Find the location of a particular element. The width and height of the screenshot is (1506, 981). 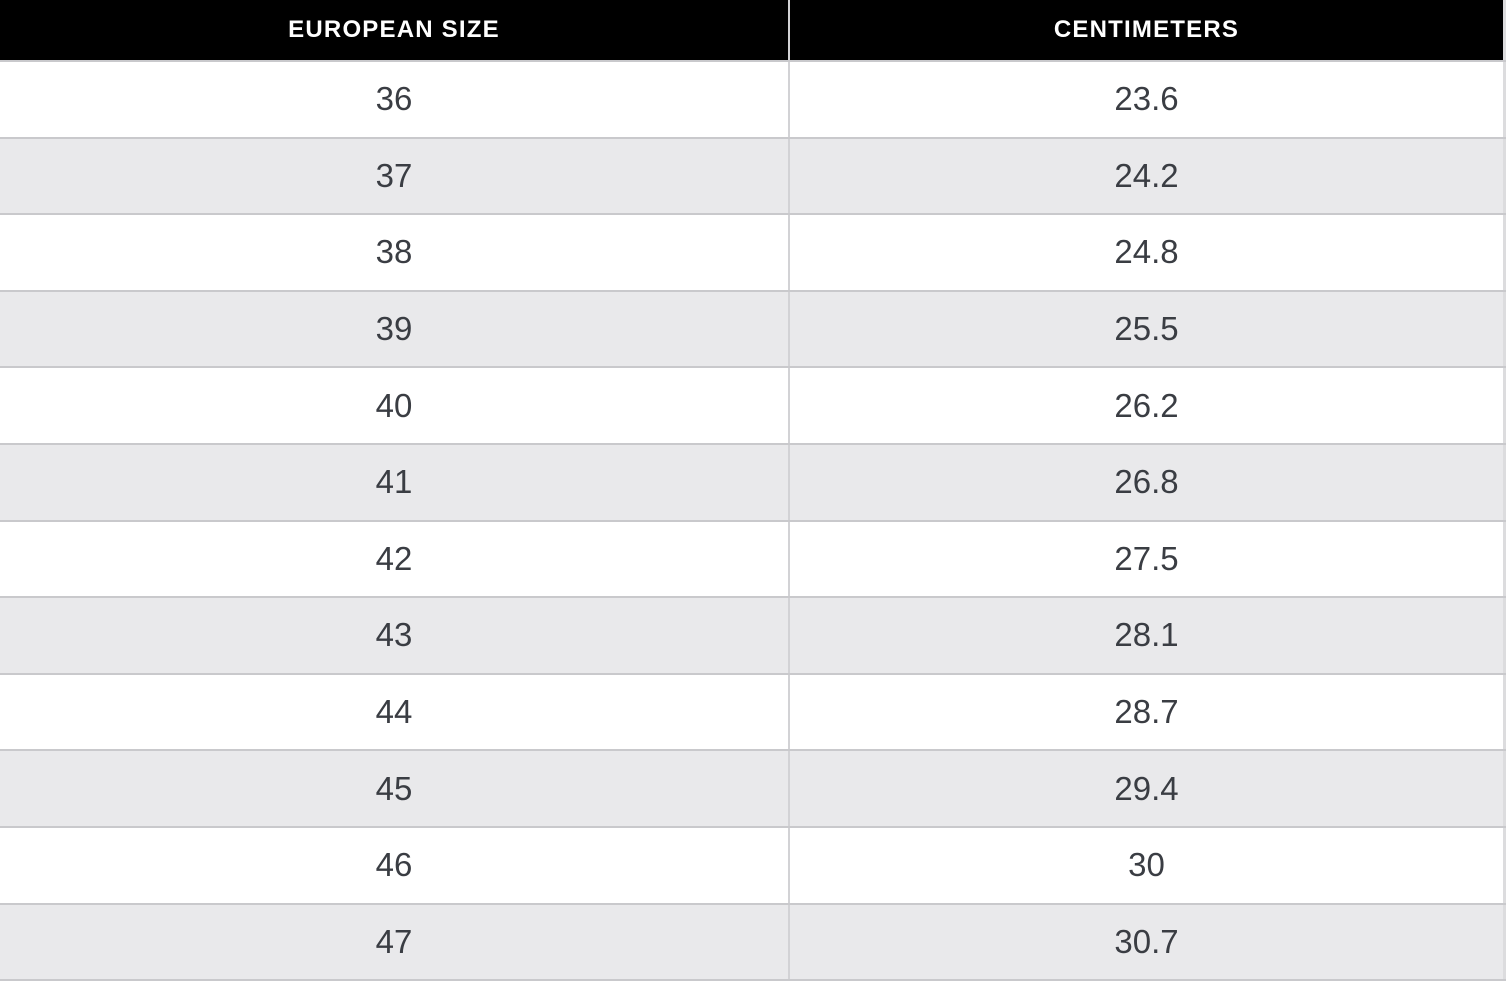

size-cell: 41 is located at coordinates (395, 482).